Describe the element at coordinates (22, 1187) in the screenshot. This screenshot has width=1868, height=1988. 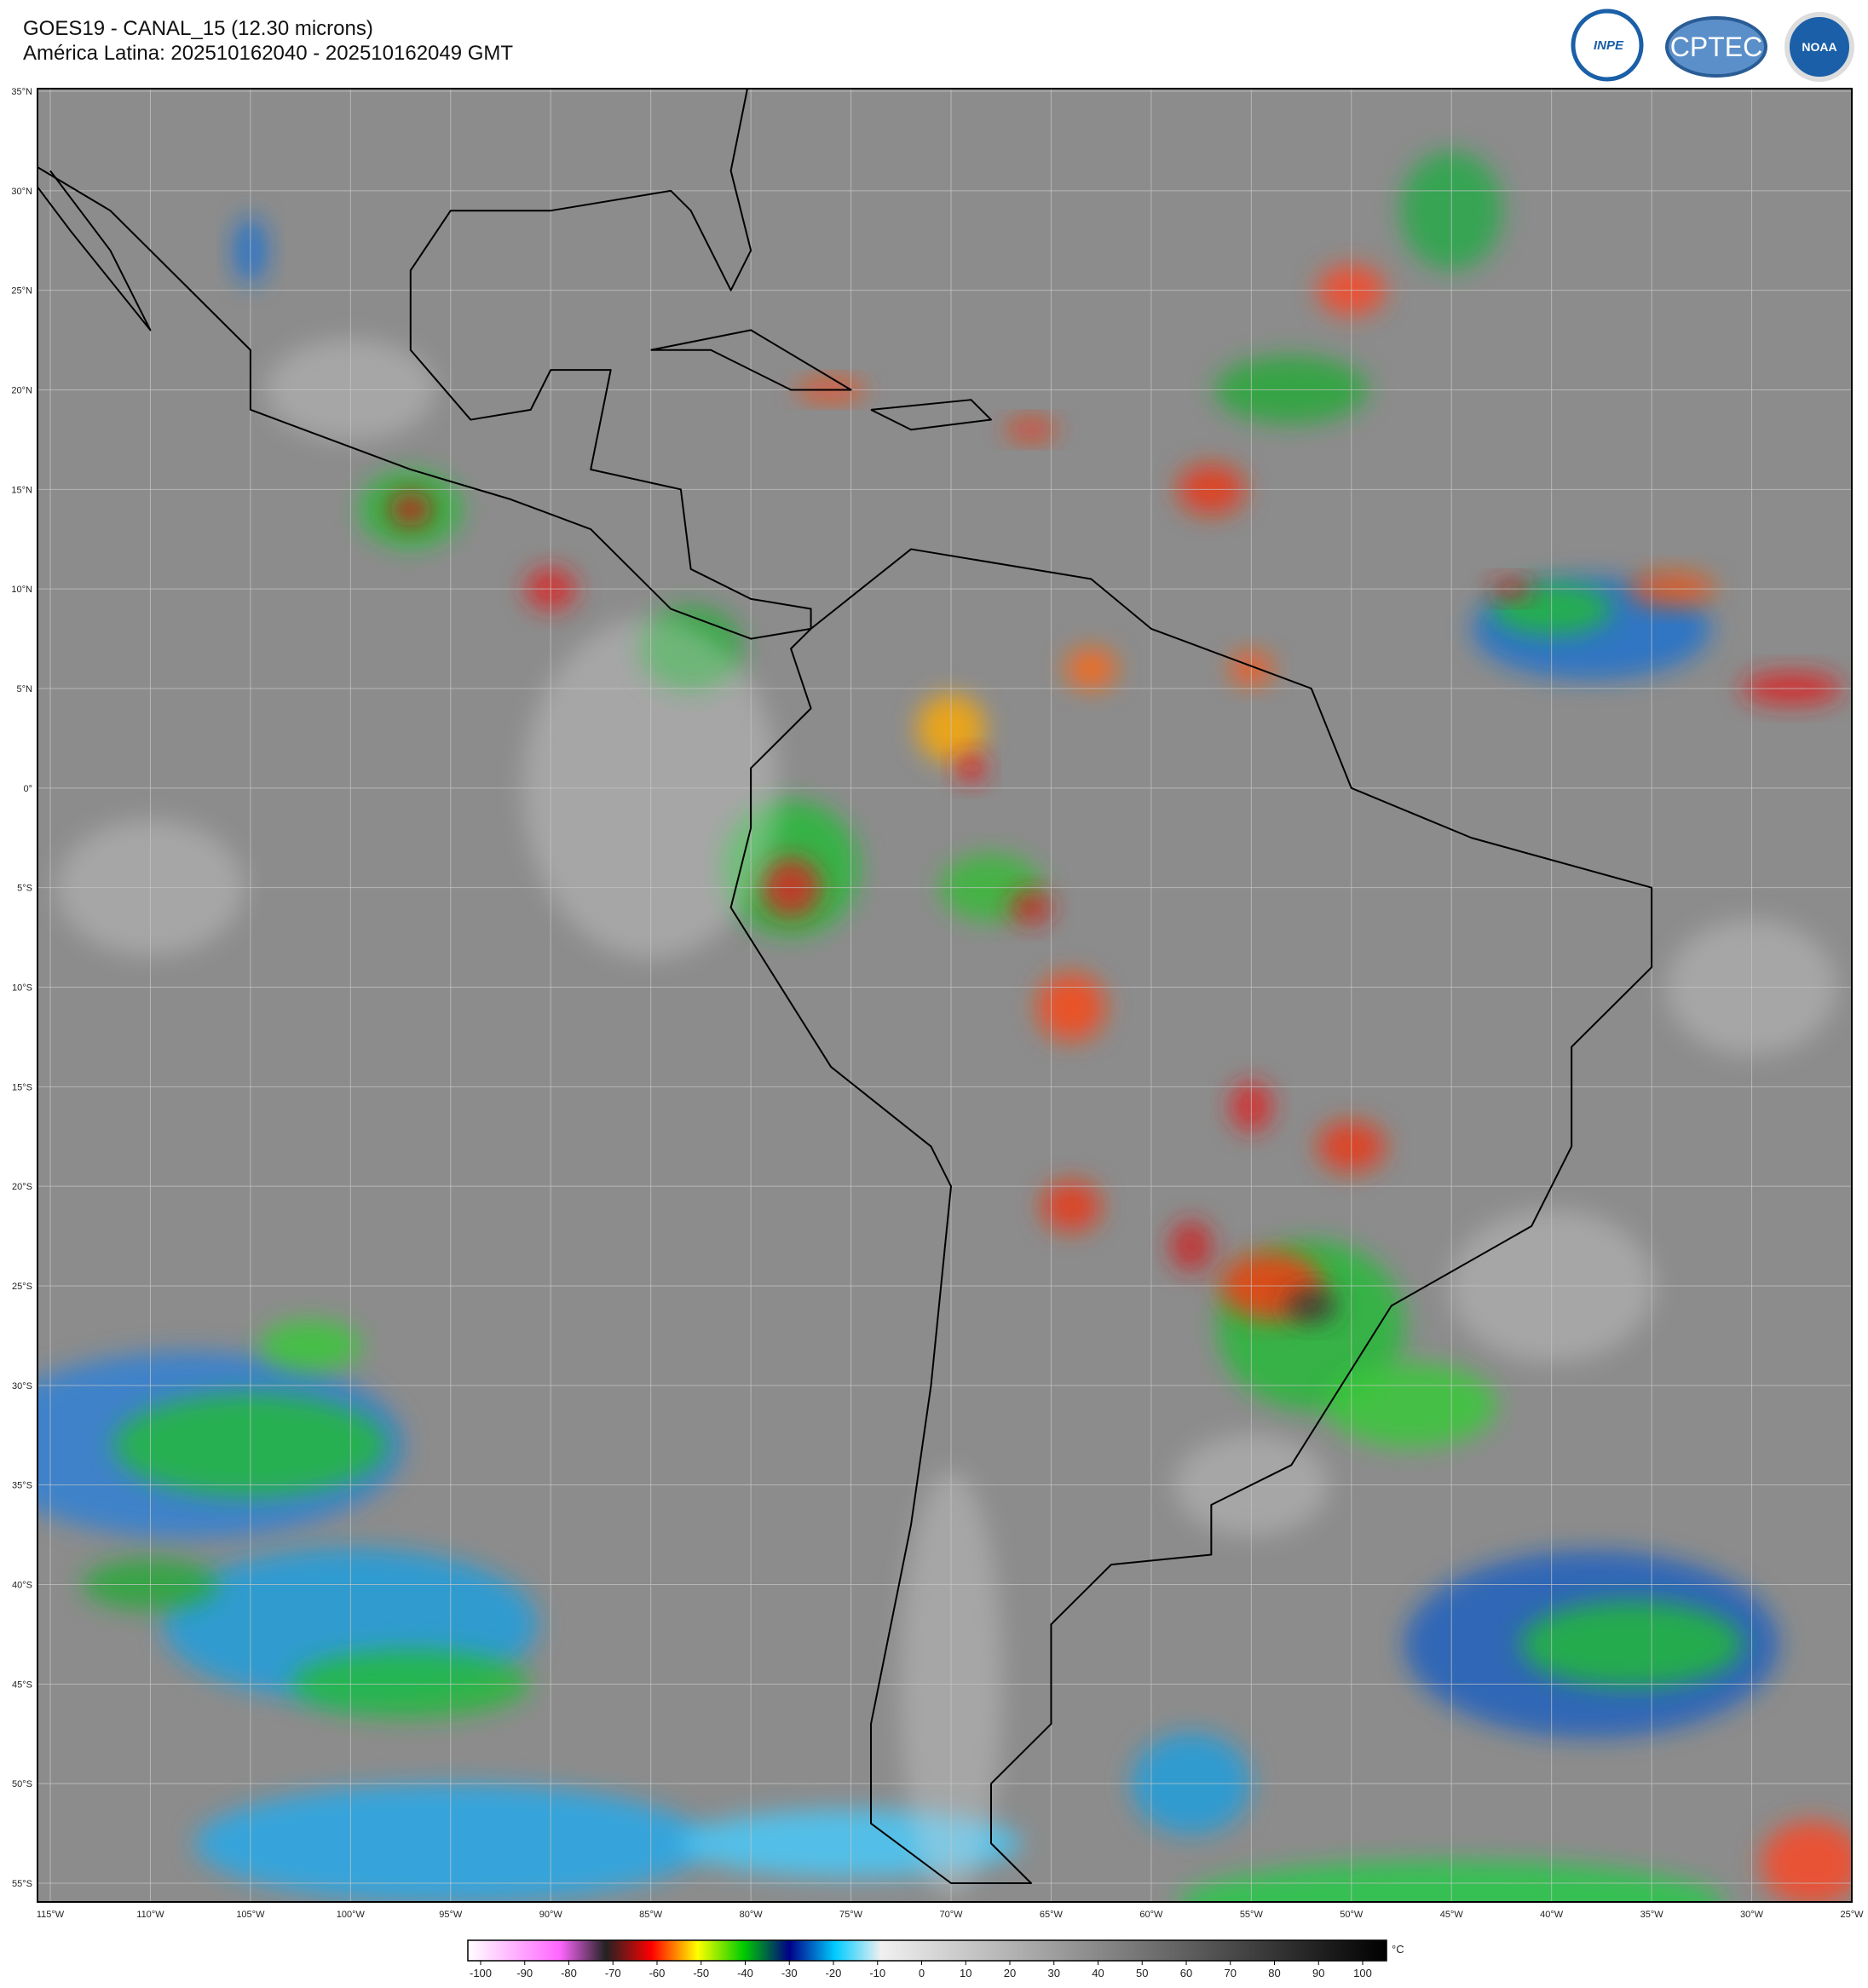
I see `latitude-label: 20°S` at that location.